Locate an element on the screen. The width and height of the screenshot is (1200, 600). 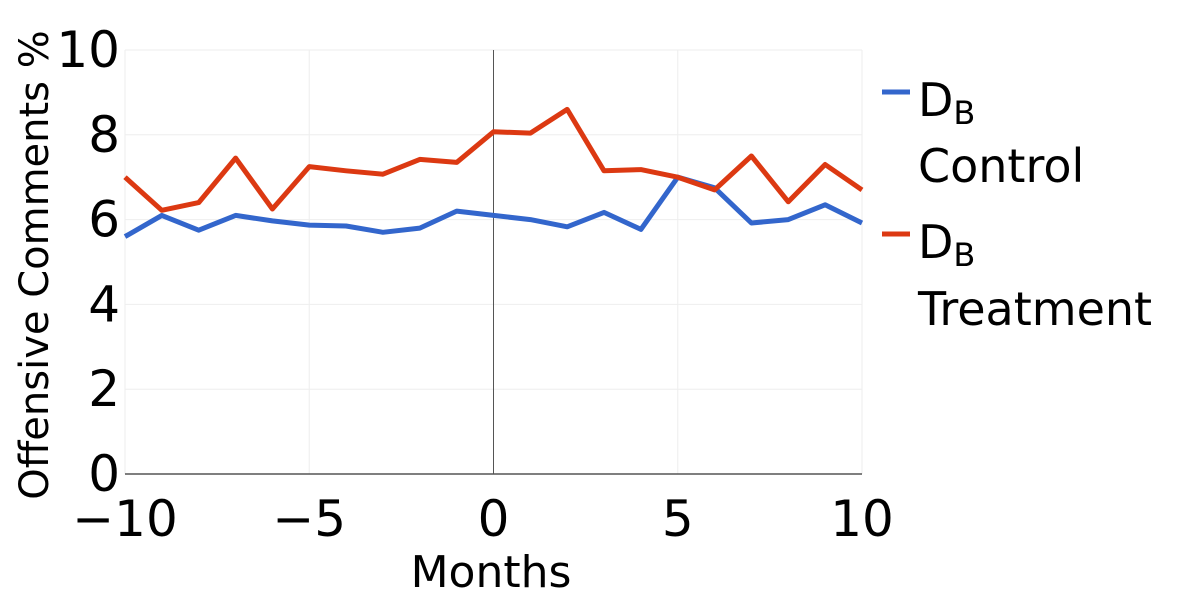
y-tick-label: 4 is located at coordinates (104, 304).